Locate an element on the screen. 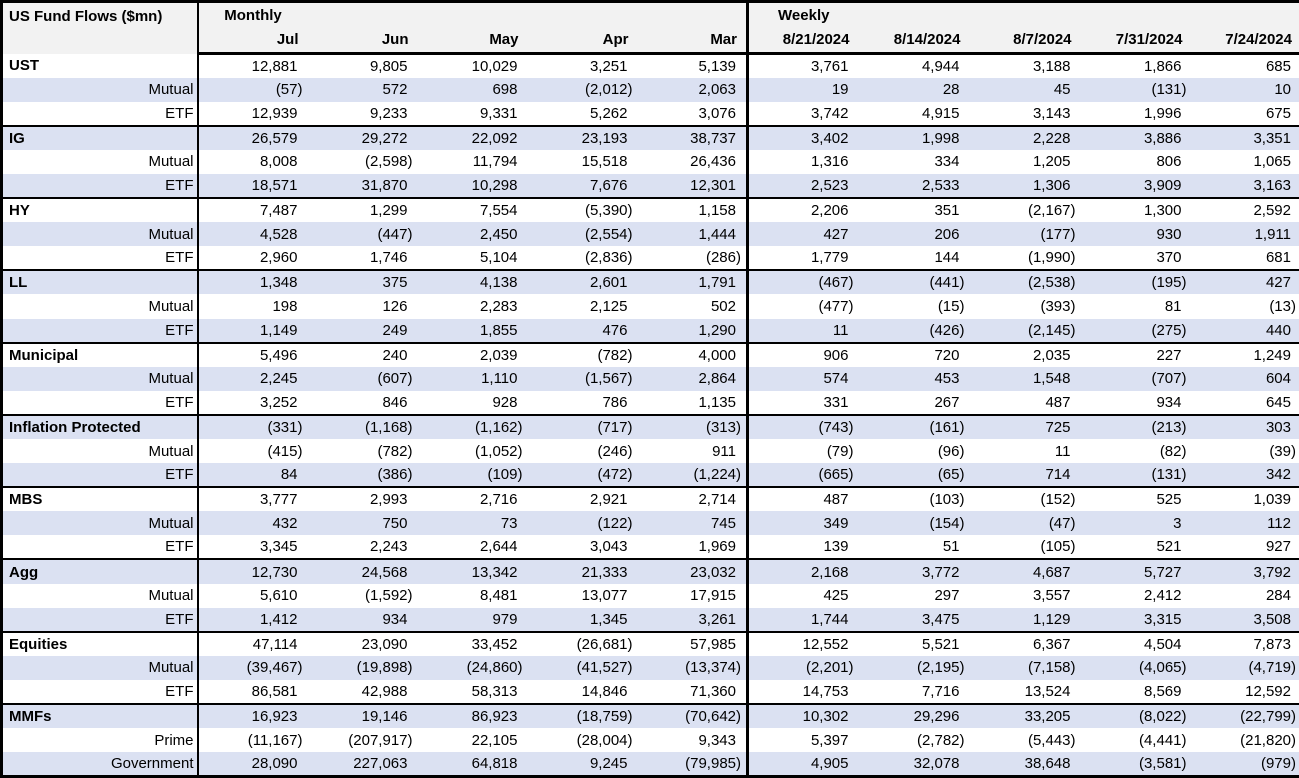  value-cell: (447) is located at coordinates (362, 234).